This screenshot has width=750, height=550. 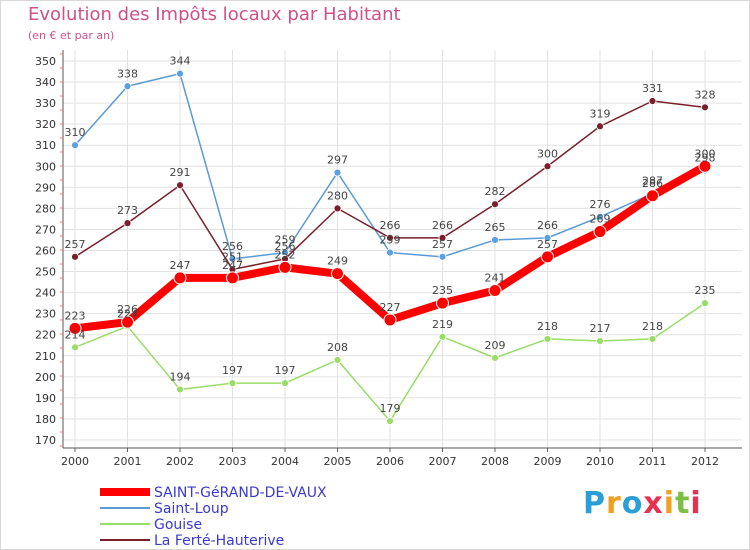 I want to click on y-tick-label: 200, so click(x=45, y=377).